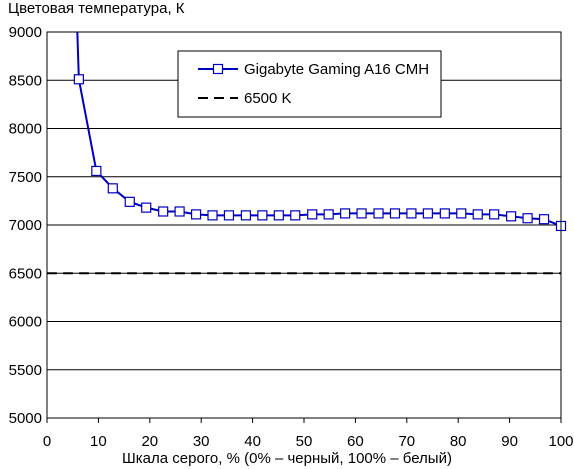 The width and height of the screenshot is (574, 469). Describe the element at coordinates (149, 441) in the screenshot. I see `x-tick-label: 20` at that location.